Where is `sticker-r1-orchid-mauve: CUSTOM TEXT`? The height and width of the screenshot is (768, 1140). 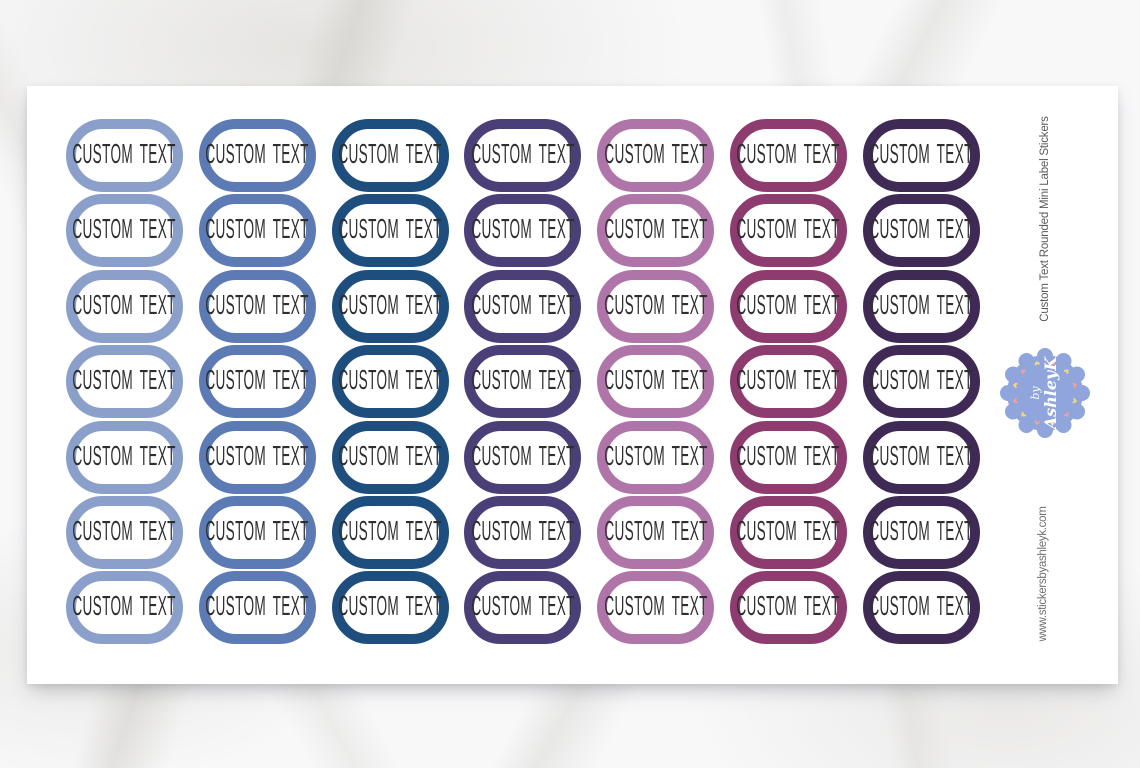 sticker-r1-orchid-mauve: CUSTOM TEXT is located at coordinates (656, 155).